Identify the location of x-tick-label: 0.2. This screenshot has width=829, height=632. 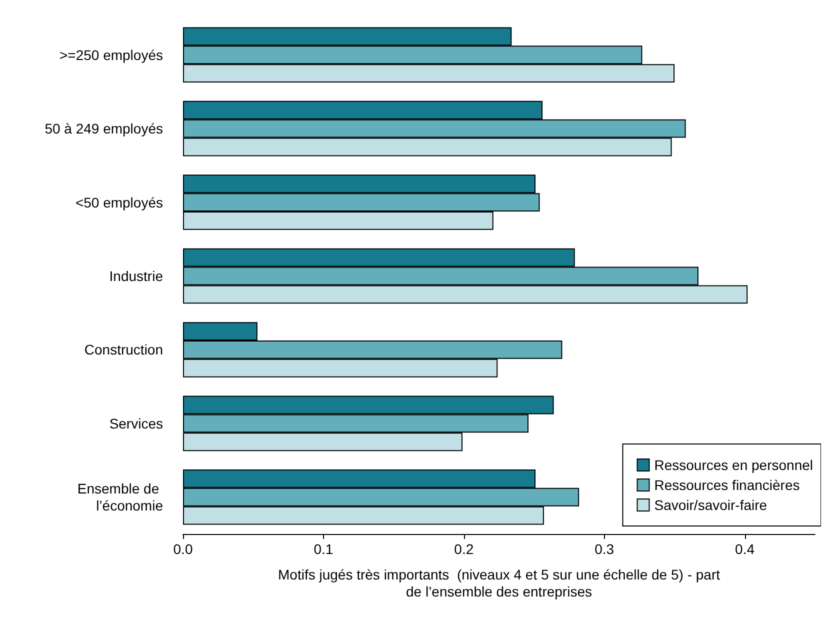
(464, 549).